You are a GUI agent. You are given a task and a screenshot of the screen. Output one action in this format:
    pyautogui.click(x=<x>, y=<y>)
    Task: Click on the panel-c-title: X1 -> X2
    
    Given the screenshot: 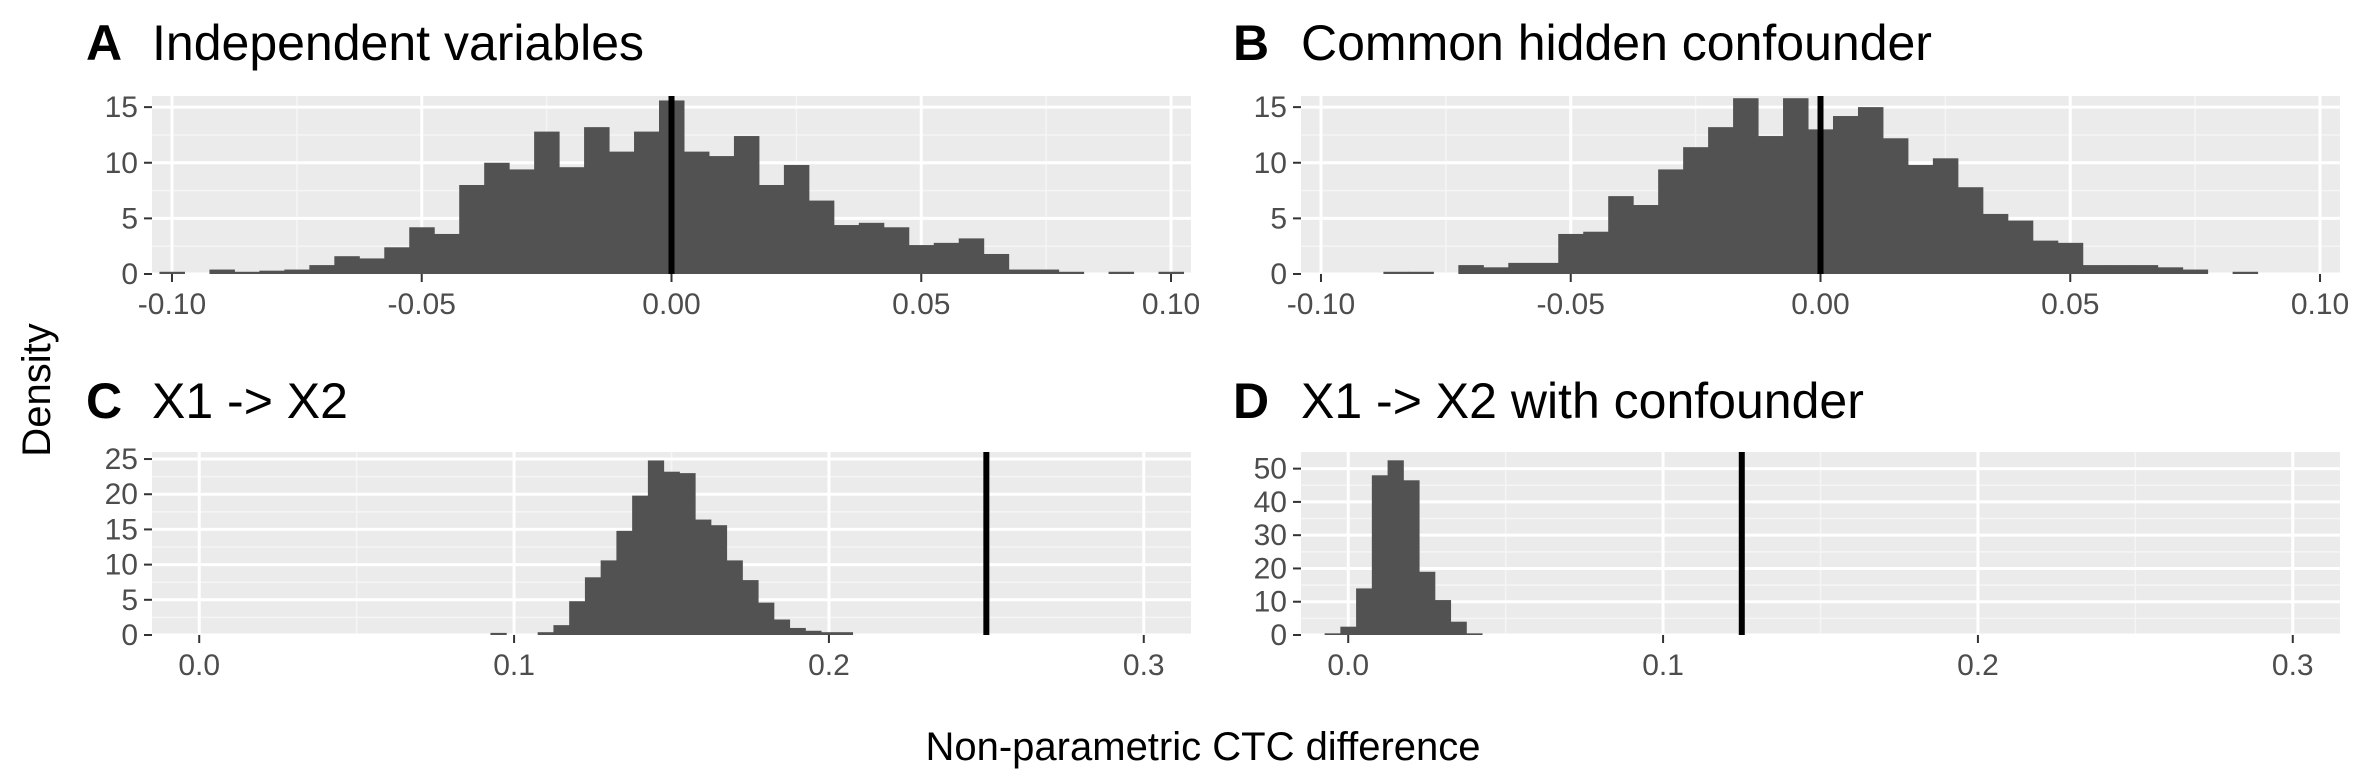 What is the action you would take?
    pyautogui.click(x=250, y=401)
    